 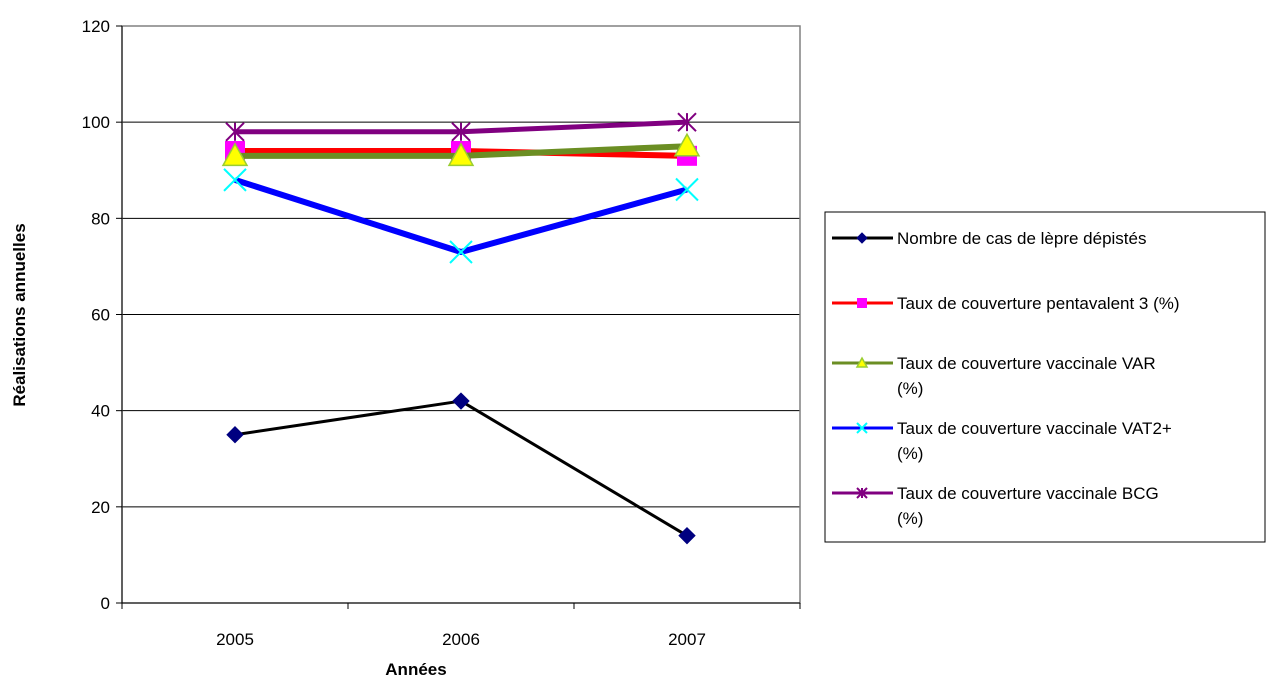 What do you see at coordinates (100, 411) in the screenshot?
I see `y-tick-label: 40` at bounding box center [100, 411].